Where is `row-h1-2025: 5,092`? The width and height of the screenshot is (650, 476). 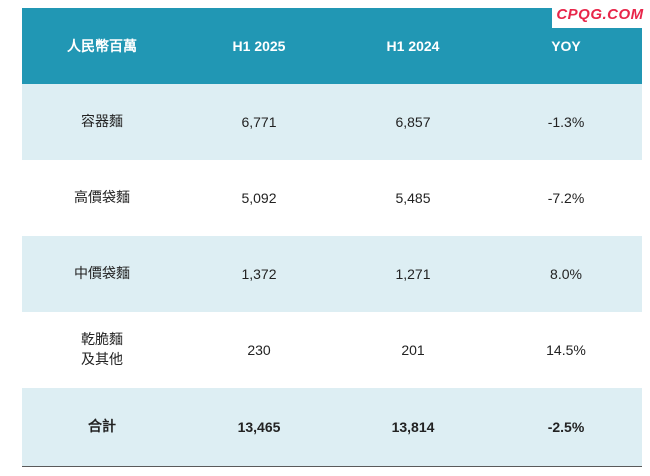 row-h1-2025: 5,092 is located at coordinates (259, 198).